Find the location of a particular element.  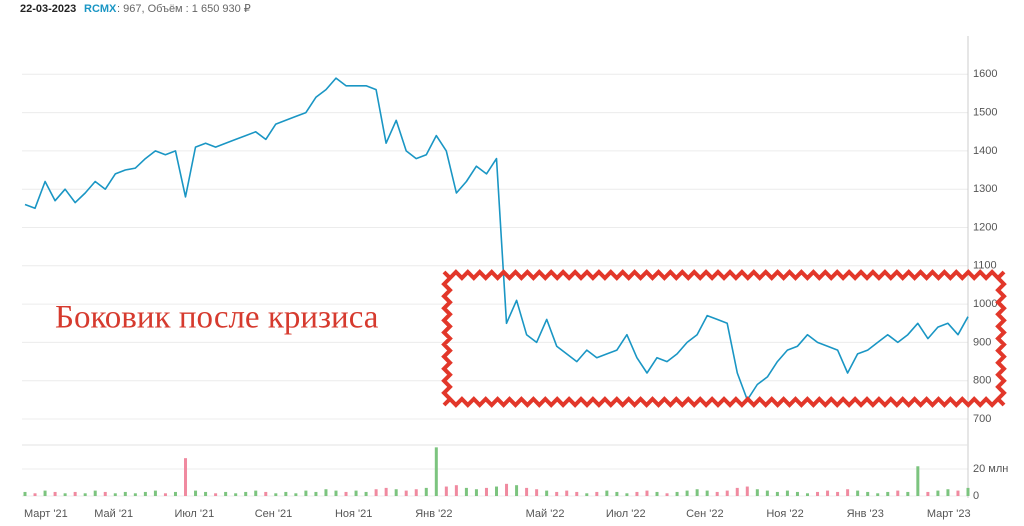

header-date: 22-03-2023 is located at coordinates (48, 9).